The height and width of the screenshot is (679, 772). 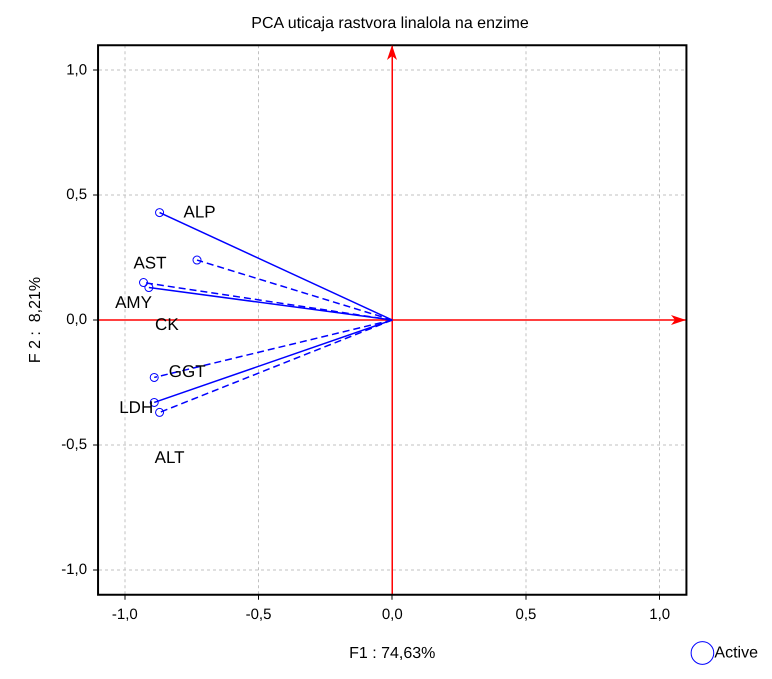 I want to click on x-tick-label: 0,0, so click(x=392, y=614).